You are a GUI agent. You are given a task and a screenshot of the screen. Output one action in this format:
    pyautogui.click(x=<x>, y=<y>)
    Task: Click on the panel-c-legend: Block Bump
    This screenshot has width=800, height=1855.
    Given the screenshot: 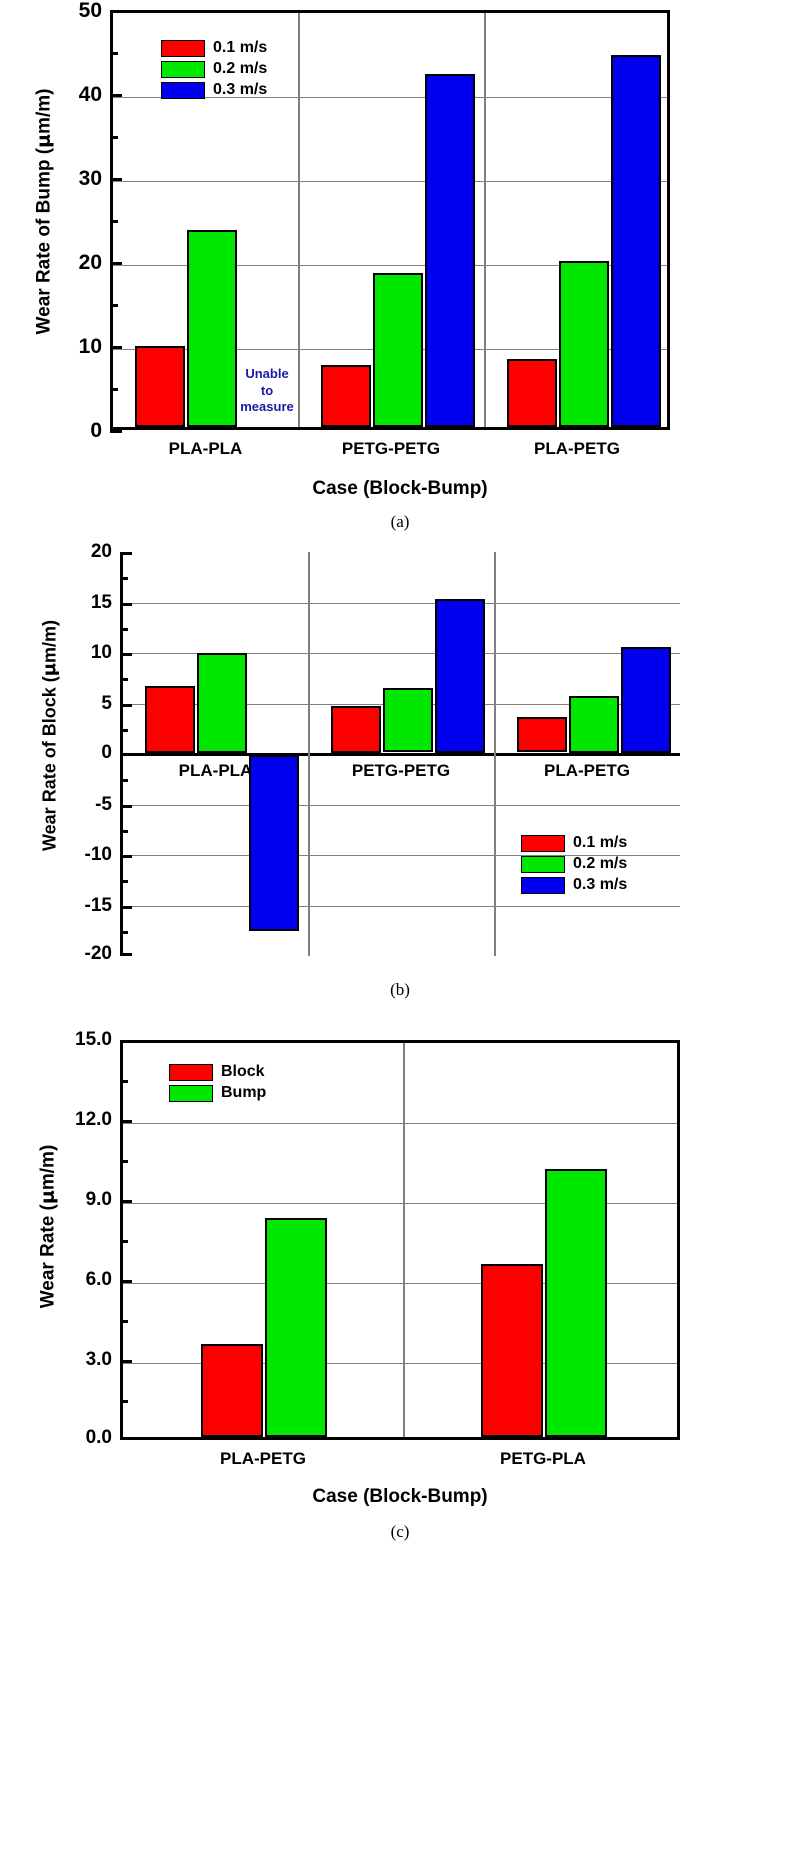 What is the action you would take?
    pyautogui.click(x=217, y=1082)
    